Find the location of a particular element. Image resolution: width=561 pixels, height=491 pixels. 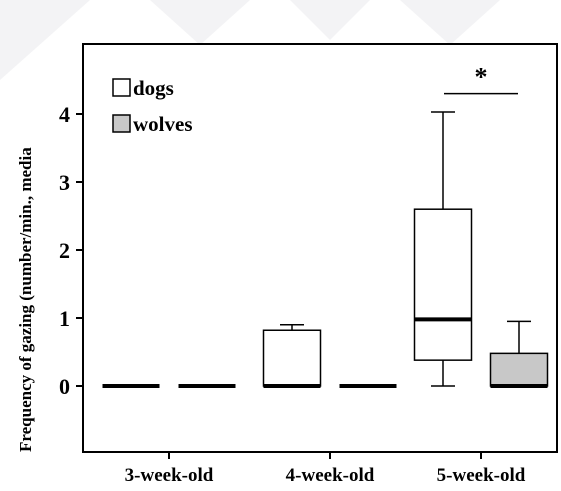

legend-item-dogs: dogs is located at coordinates (143, 88).